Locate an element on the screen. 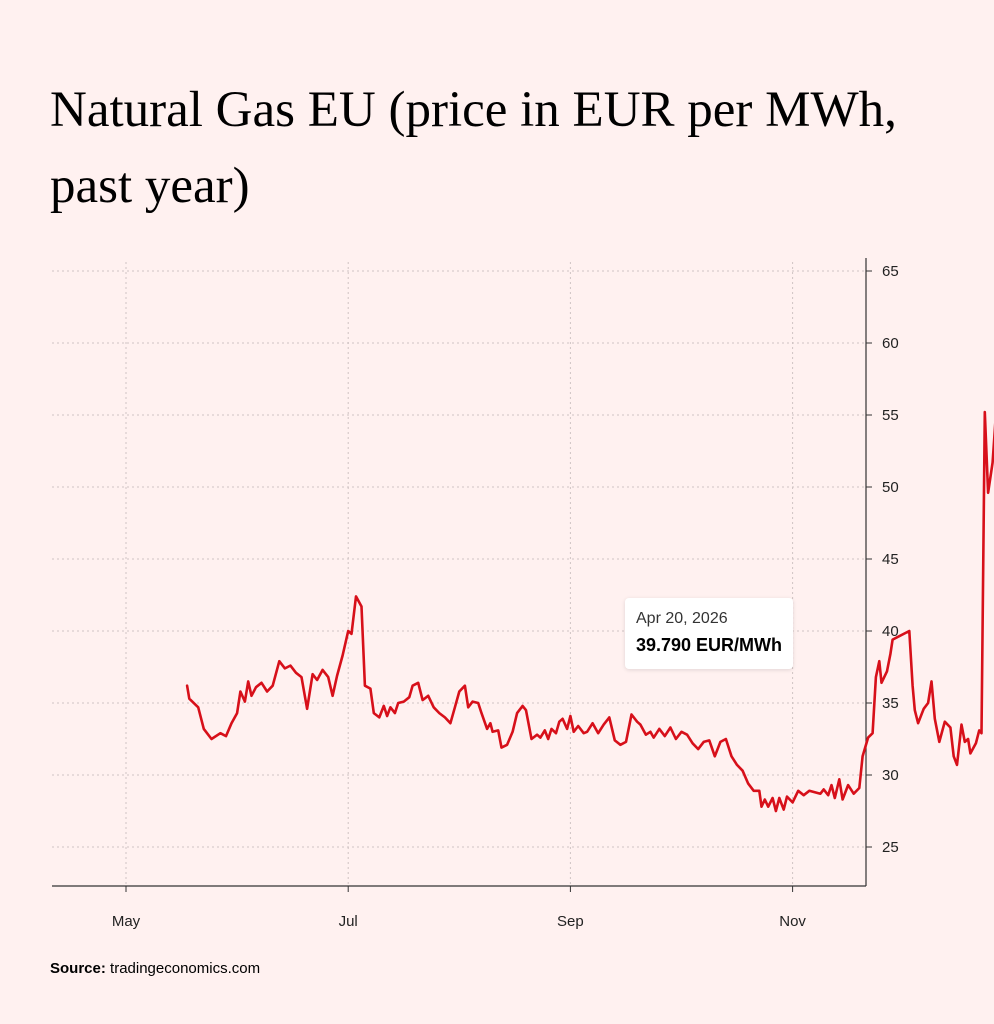  value-tooltip: Apr 20, 2026 39.790 EUR/MWh is located at coordinates (709, 633).